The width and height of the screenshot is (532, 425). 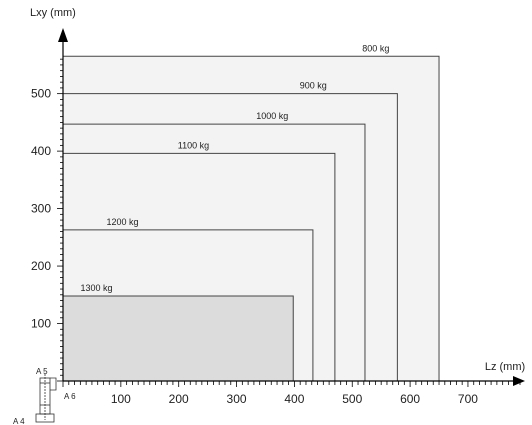 What do you see at coordinates (19, 421) in the screenshot?
I see `axis-label-a4: A 4` at bounding box center [19, 421].